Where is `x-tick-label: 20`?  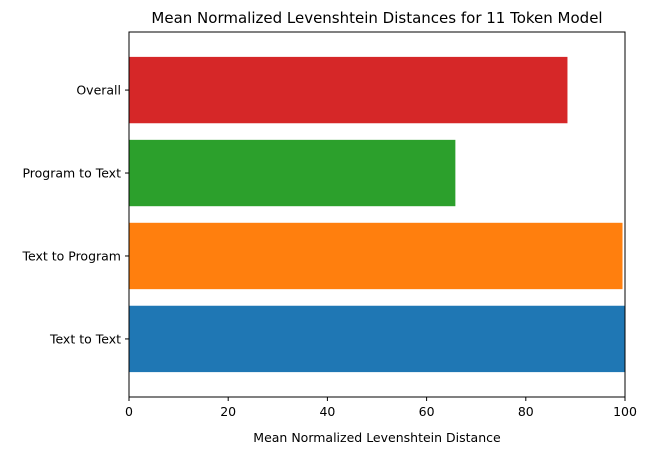 x-tick-label: 20 is located at coordinates (228, 411).